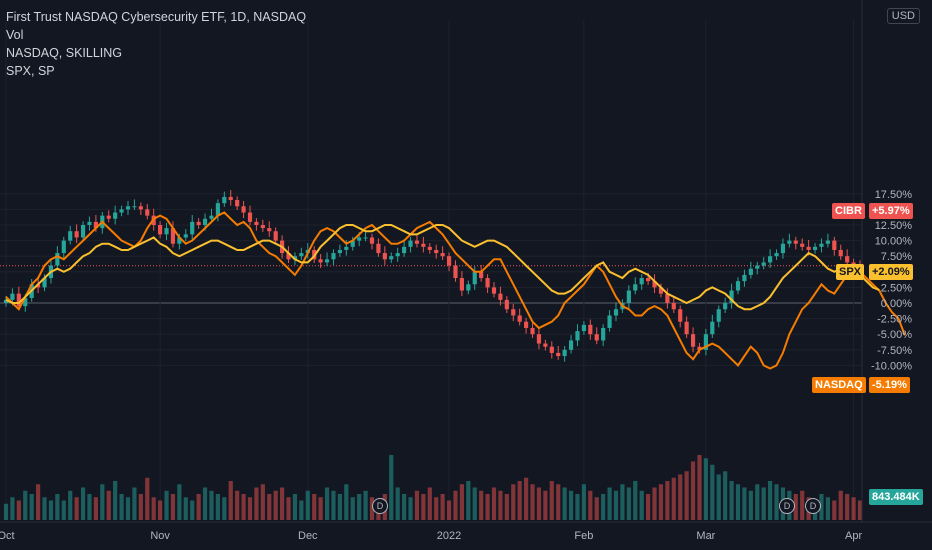 This screenshot has width=932, height=550. Describe the element at coordinates (848, 211) in the screenshot. I see `cibr-name-tag: CIBR` at that location.